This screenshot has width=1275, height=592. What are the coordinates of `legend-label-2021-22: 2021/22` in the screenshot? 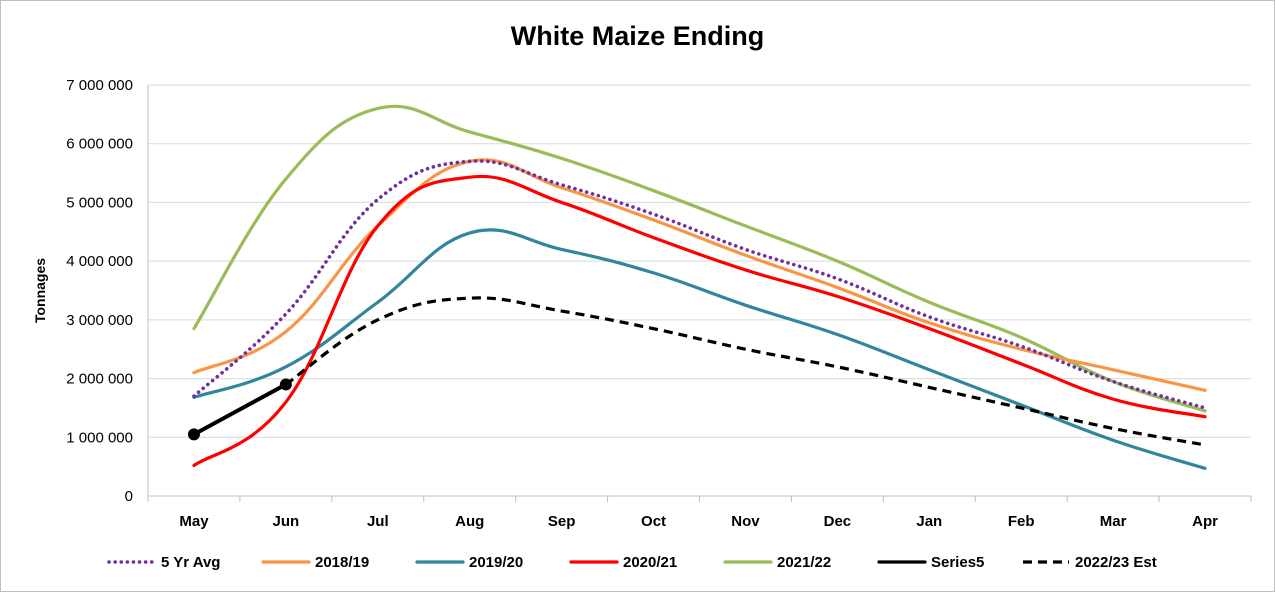 It's located at (804, 562).